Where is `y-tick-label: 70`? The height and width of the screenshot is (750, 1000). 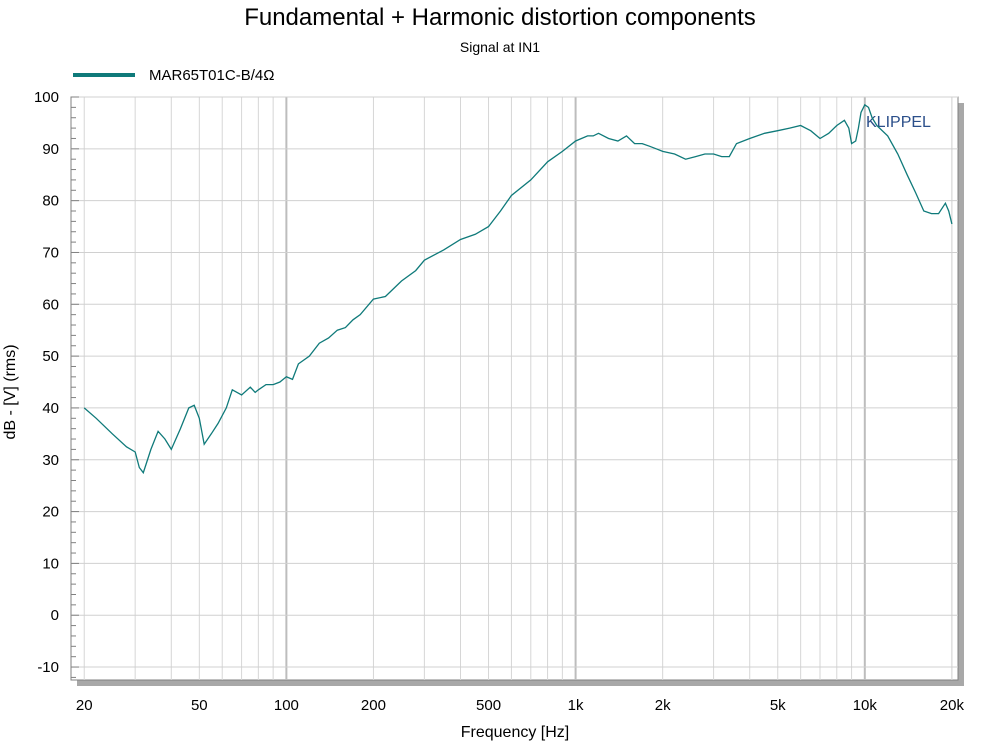
y-tick-label: 70 is located at coordinates (50, 252).